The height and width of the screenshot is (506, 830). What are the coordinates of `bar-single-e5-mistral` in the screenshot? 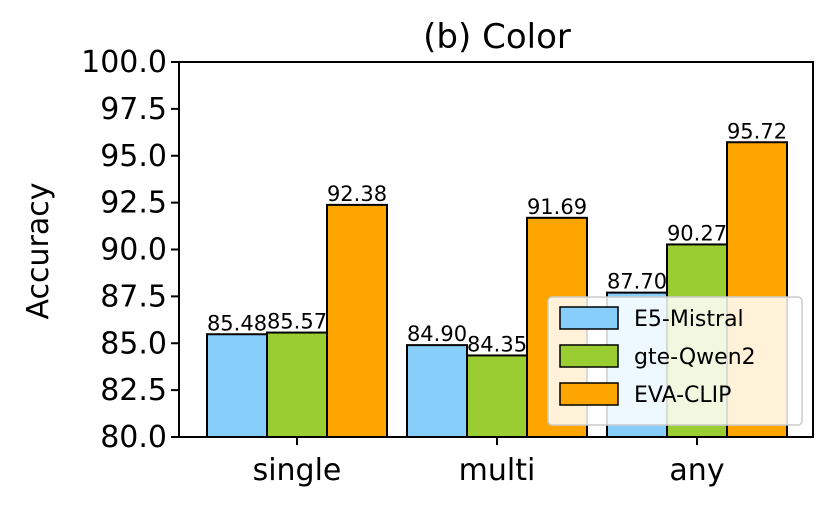 It's located at (237, 385).